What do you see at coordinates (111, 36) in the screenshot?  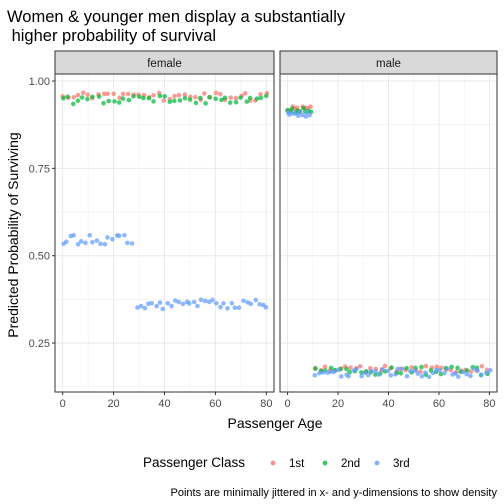 I see `chart-title-line-2: higher probability of survival` at bounding box center [111, 36].